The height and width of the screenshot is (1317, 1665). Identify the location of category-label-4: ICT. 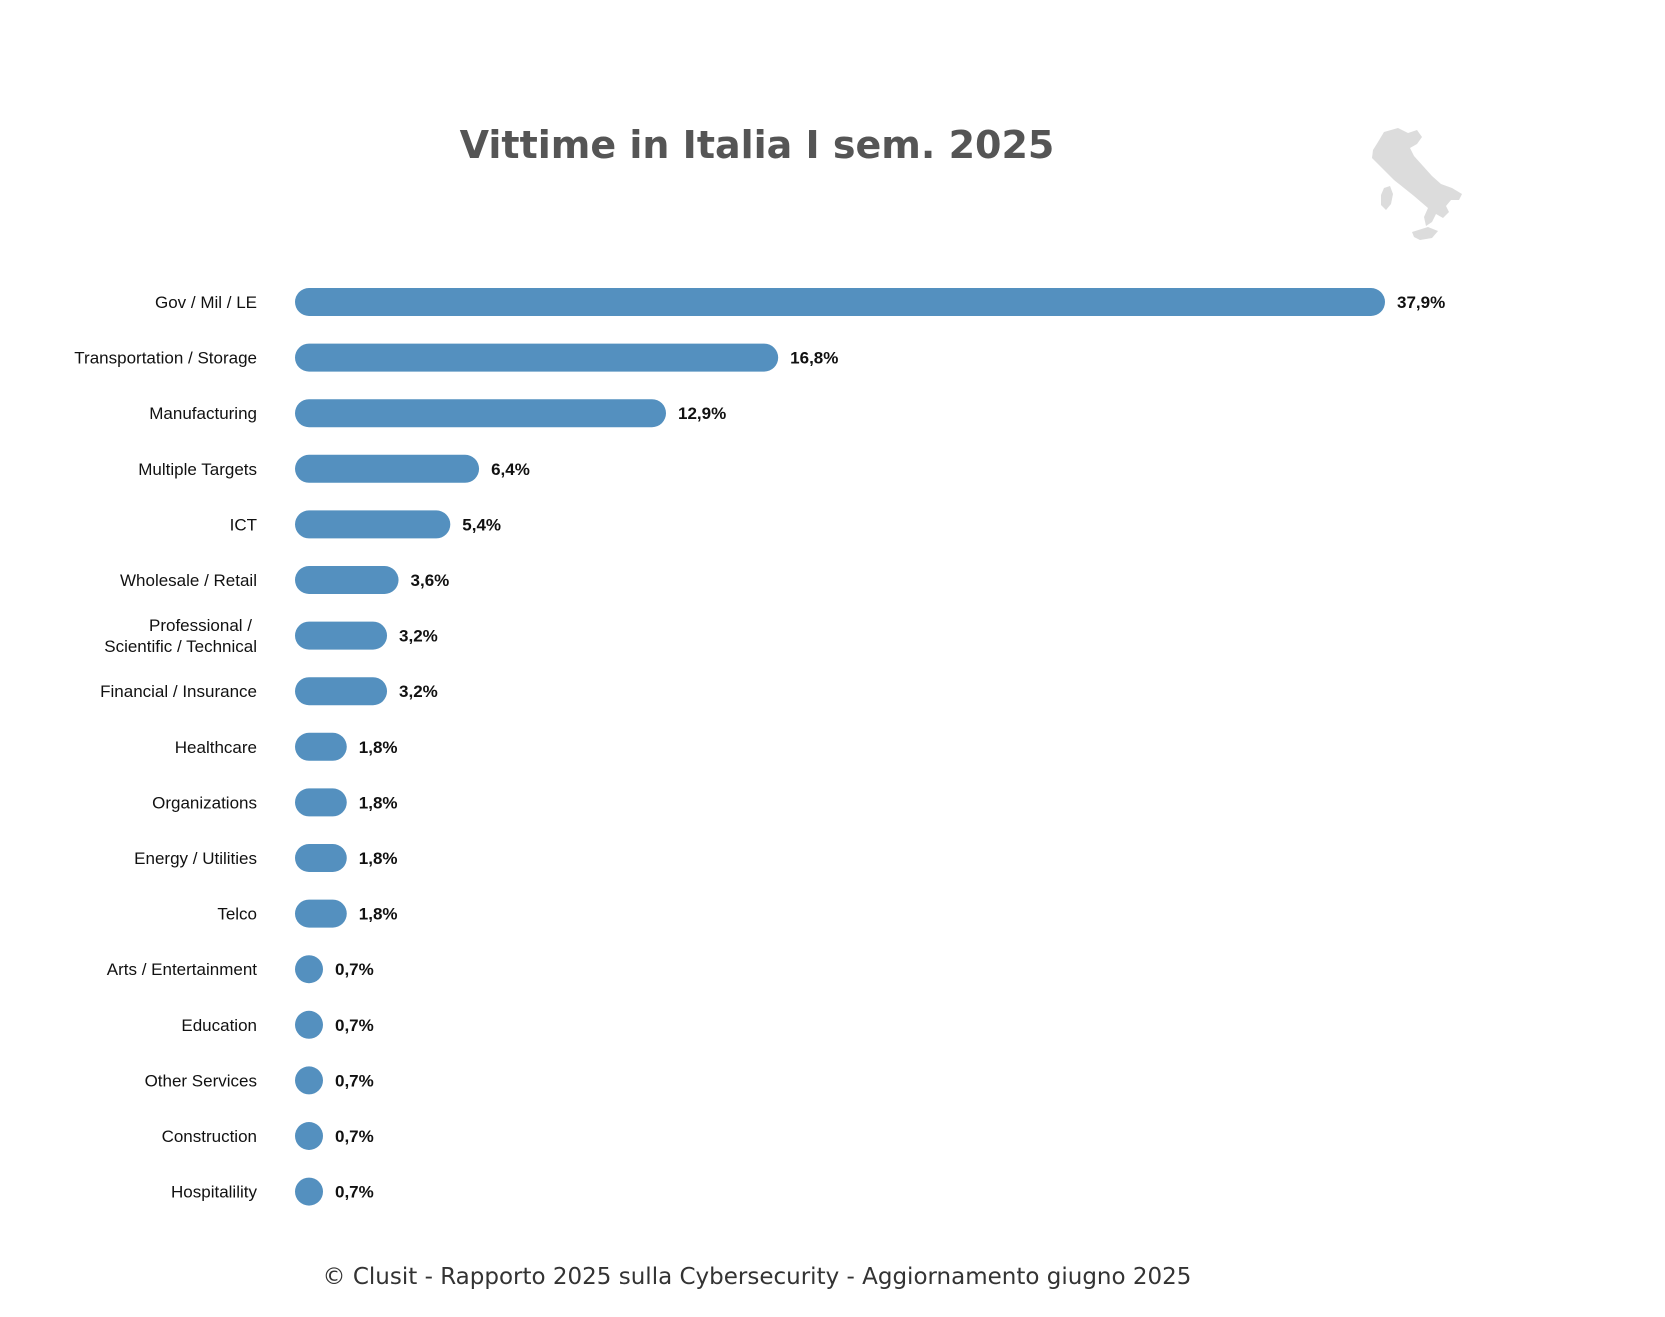
(243, 524).